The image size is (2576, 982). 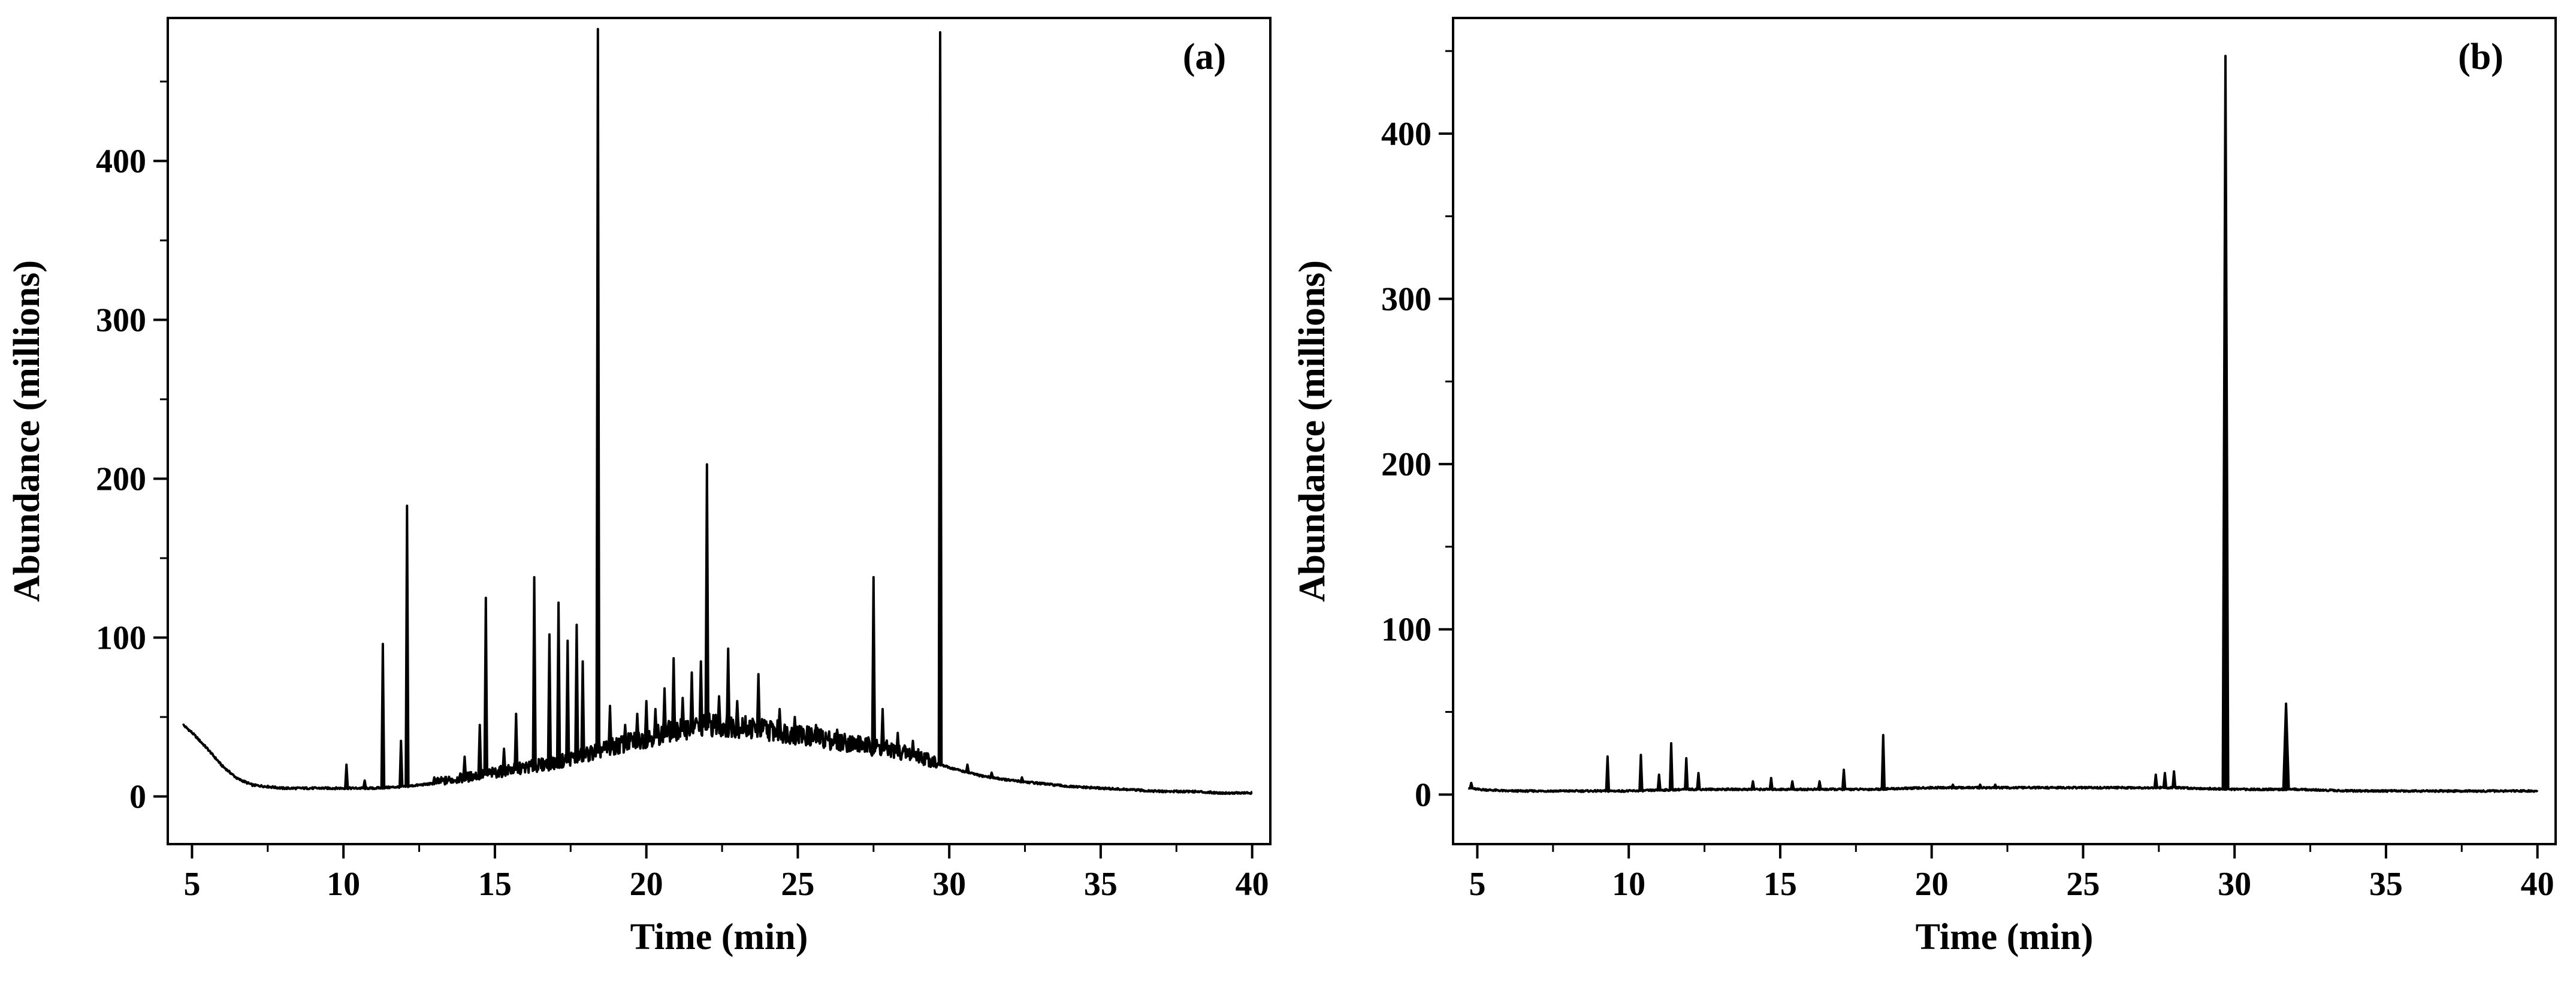 I want to click on panel-label: (a), so click(x=1205, y=57).